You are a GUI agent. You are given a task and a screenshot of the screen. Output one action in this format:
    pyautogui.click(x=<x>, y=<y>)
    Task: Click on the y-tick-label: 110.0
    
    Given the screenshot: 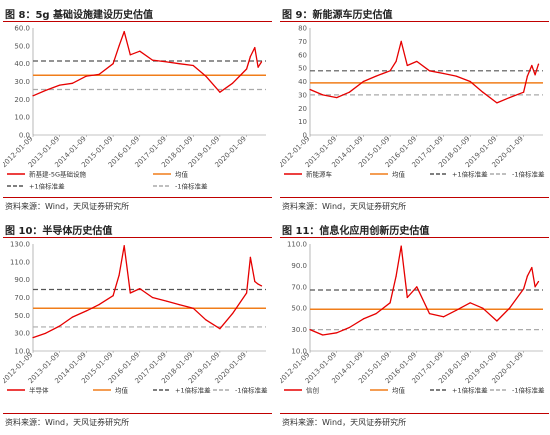 What is the action you would take?
    pyautogui.click(x=20, y=262)
    